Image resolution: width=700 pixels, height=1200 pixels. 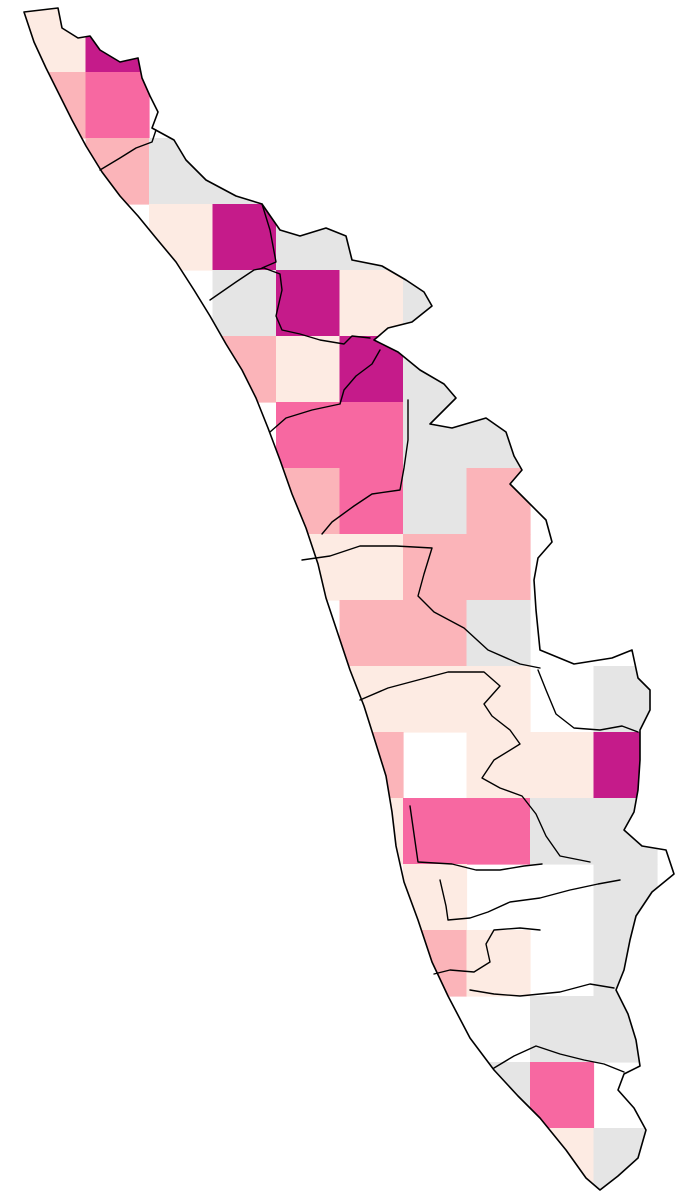 What do you see at coordinates (559, 1059) in the screenshot?
I see `district-border-kollam-thiruvananthapuram` at bounding box center [559, 1059].